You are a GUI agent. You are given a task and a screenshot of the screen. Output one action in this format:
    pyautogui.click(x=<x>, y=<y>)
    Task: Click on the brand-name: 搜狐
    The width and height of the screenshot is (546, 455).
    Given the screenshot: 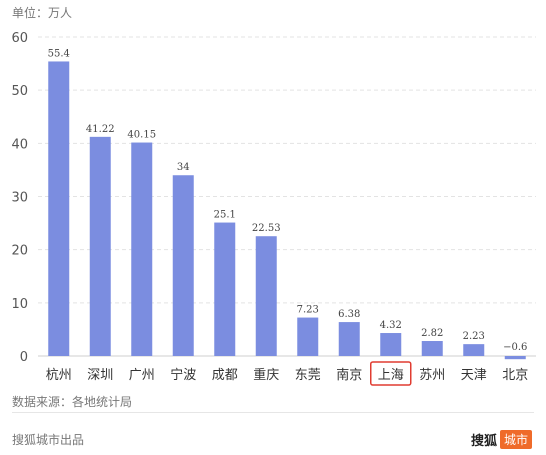 What is the action you would take?
    pyautogui.click(x=483, y=441)
    